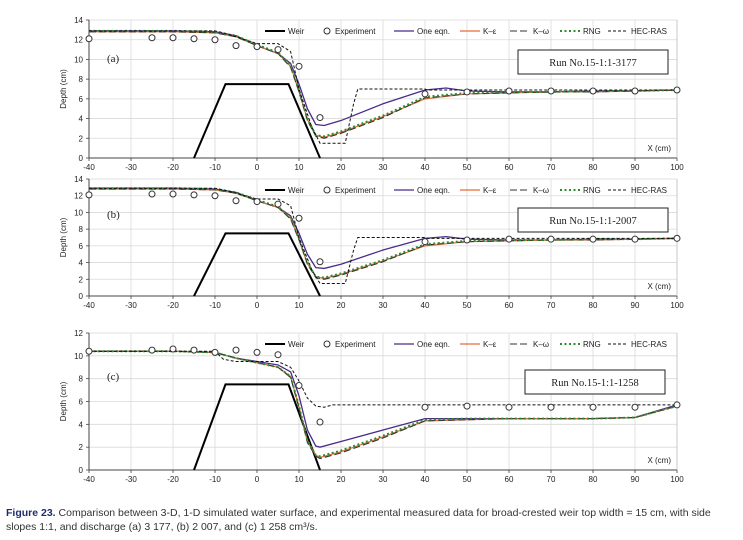 The height and width of the screenshot is (540, 743). Describe the element at coordinates (580, 344) in the screenshot. I see `legend-item-rng: RNG` at that location.